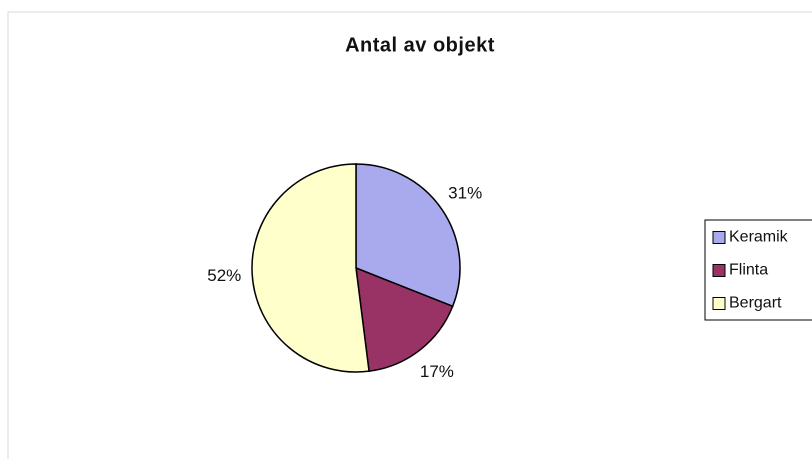 The image size is (812, 459). What do you see at coordinates (465, 192) in the screenshot?
I see `value-label: 31%` at bounding box center [465, 192].